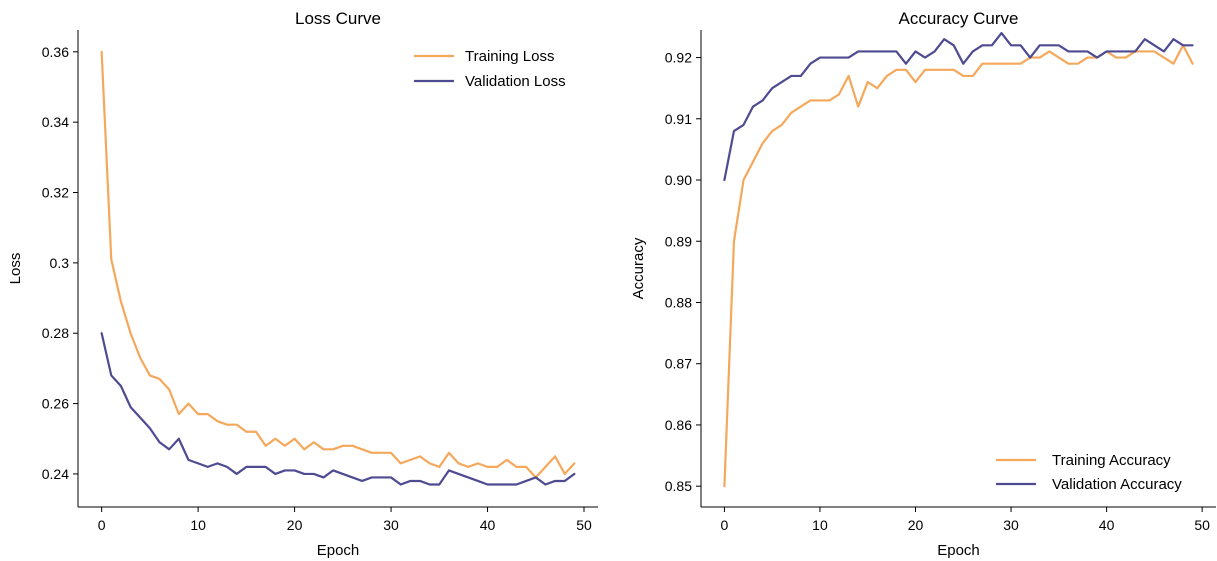  Describe the element at coordinates (958, 550) in the screenshot. I see `accuracy-x-axis-title: Epoch` at that location.